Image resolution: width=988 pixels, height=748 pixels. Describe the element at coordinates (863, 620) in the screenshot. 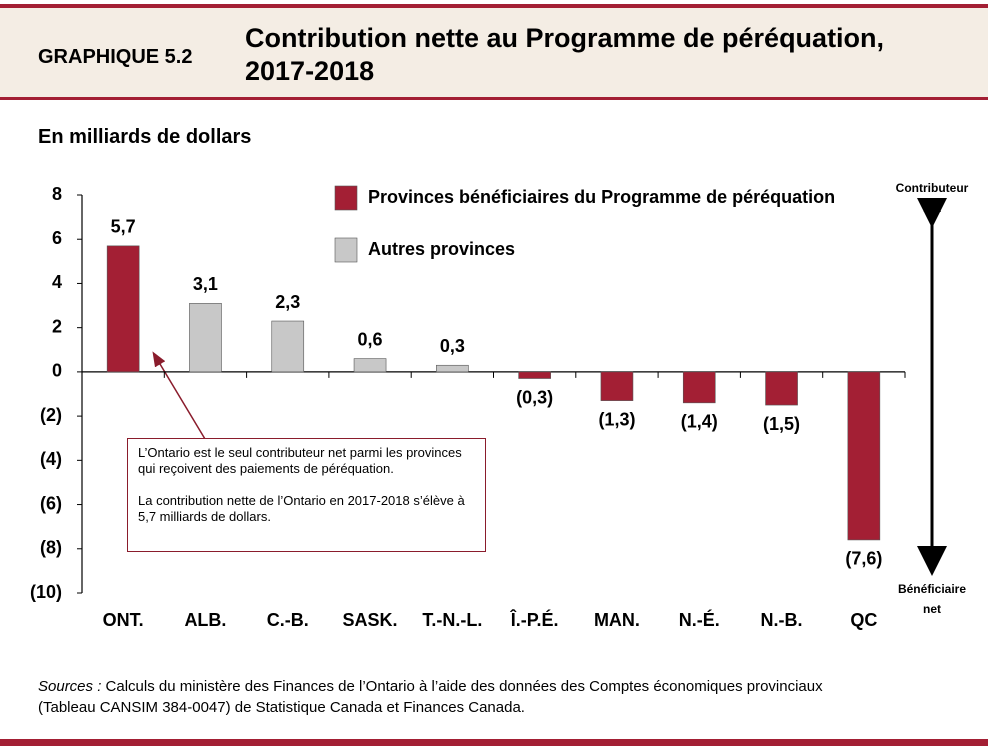

I see `x-tick-label: QC` at that location.